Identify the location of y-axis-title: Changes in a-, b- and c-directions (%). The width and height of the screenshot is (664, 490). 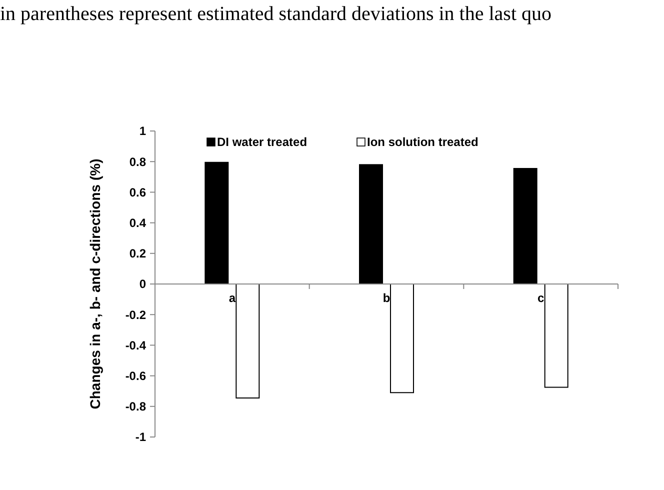
(95, 284).